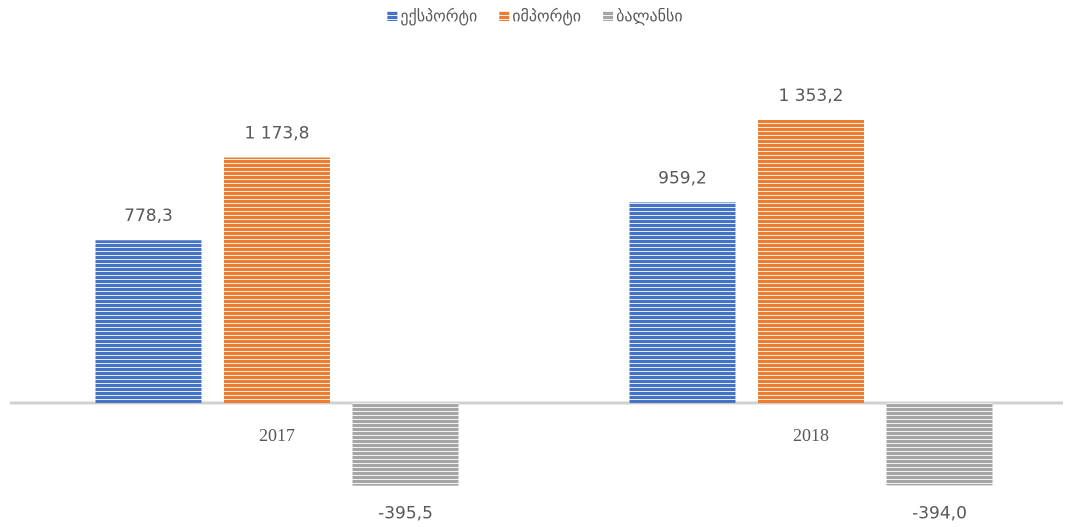  Describe the element at coordinates (546, 16) in the screenshot. I see `legend-label: იმპორტი` at that location.